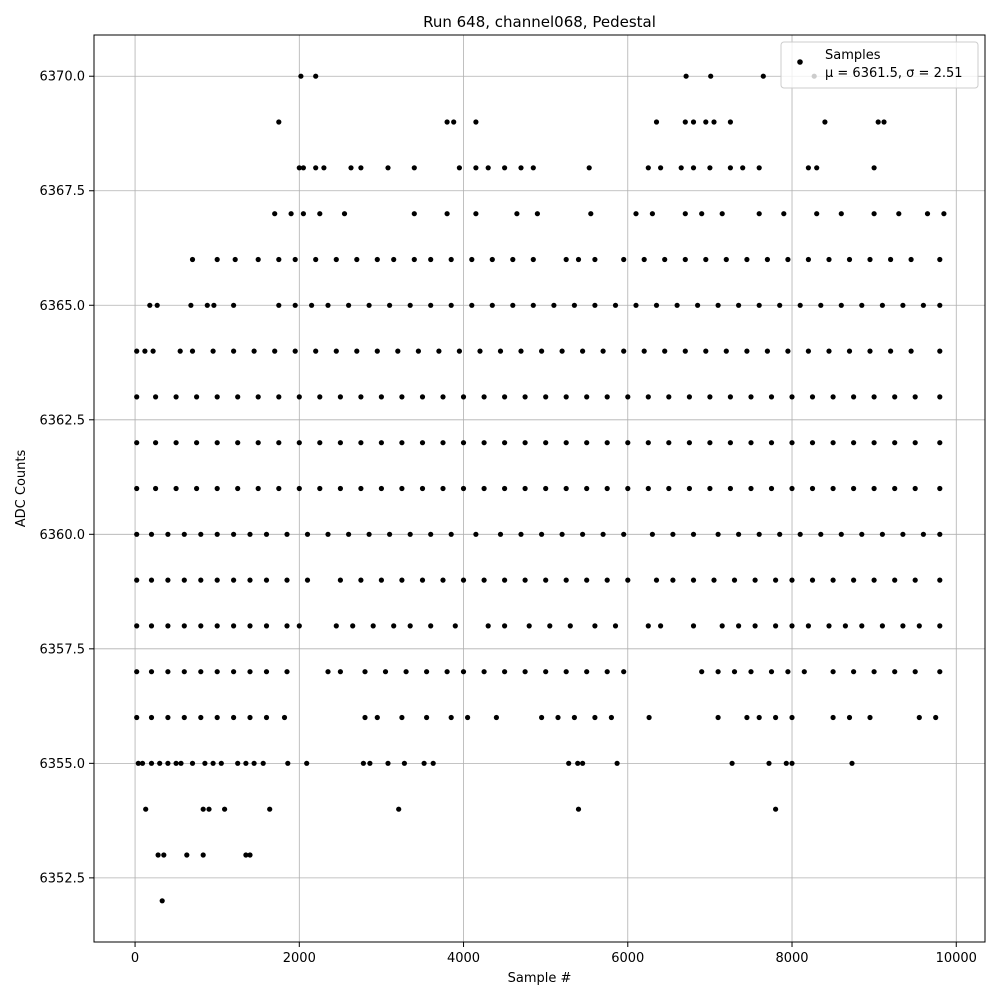  What do you see at coordinates (63, 420) in the screenshot?
I see `y-tick-label: 6362.5` at bounding box center [63, 420].